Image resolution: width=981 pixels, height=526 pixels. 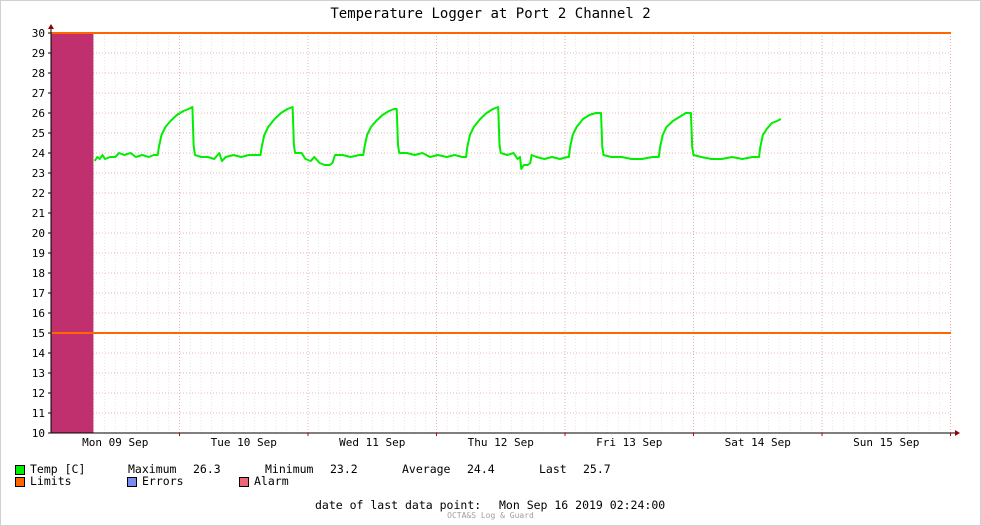 What do you see at coordinates (115, 442) in the screenshot?
I see `x-tick-label: Mon 09 Sep` at bounding box center [115, 442].